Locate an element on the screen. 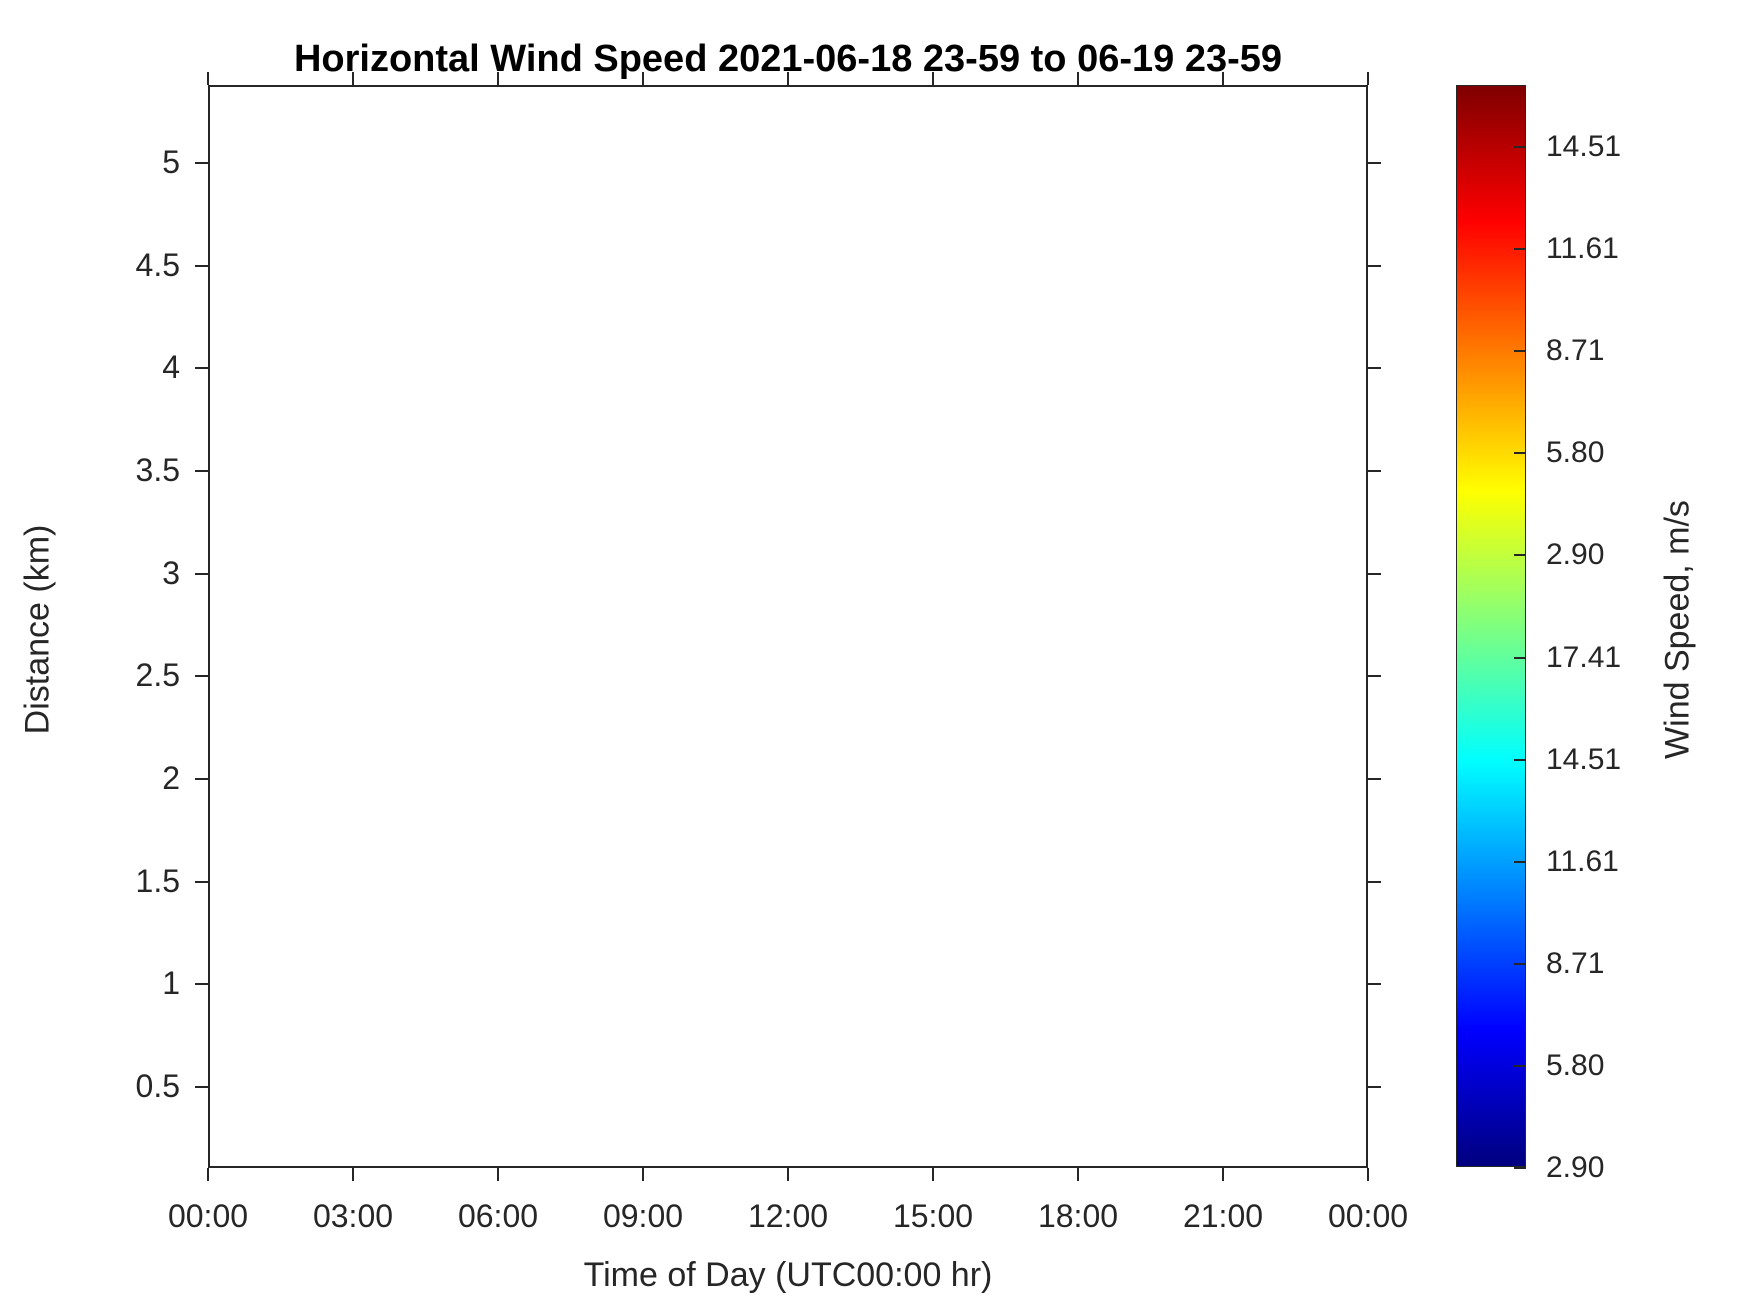 This screenshot has width=1750, height=1313. y-tick-label: 5 is located at coordinates (171, 162).